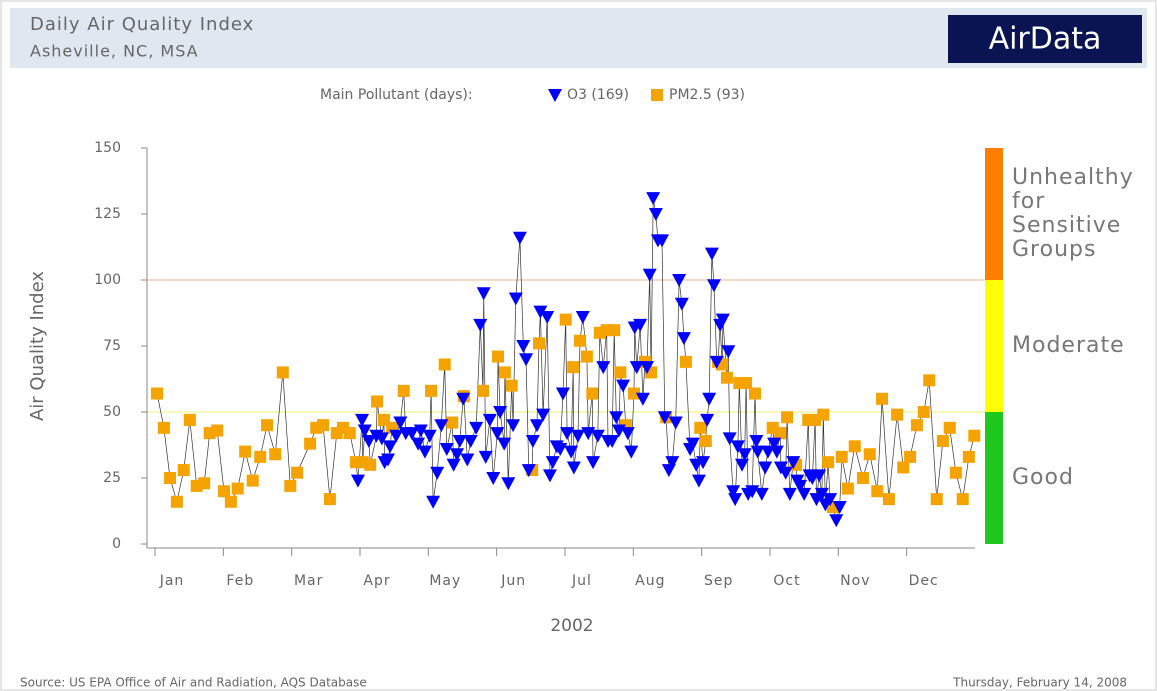 This screenshot has width=1157, height=691. I want to click on band-label-box: Unhealthy for Sensitive Groups, so click(1072, 214).